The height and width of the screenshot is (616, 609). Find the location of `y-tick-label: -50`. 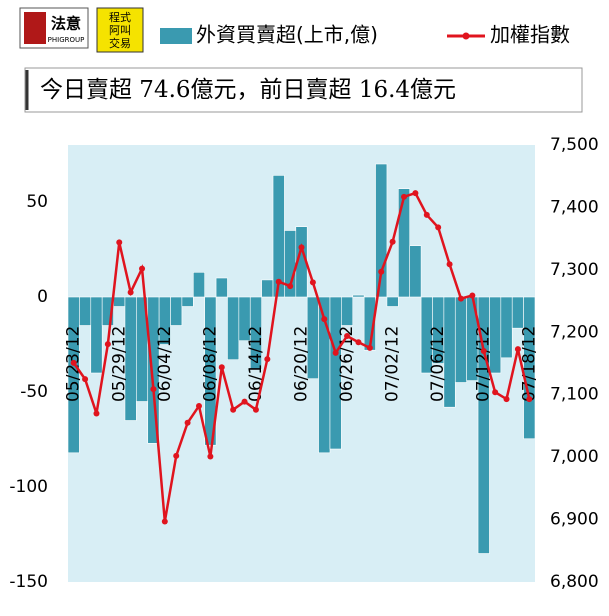

y-tick-label: -50 is located at coordinates (34, 392).